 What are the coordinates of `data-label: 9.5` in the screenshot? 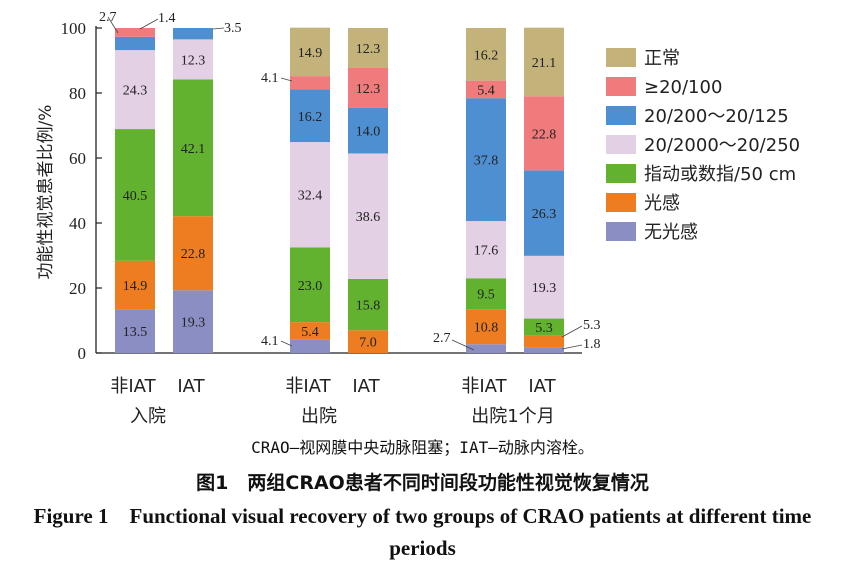 It's located at (486, 295).